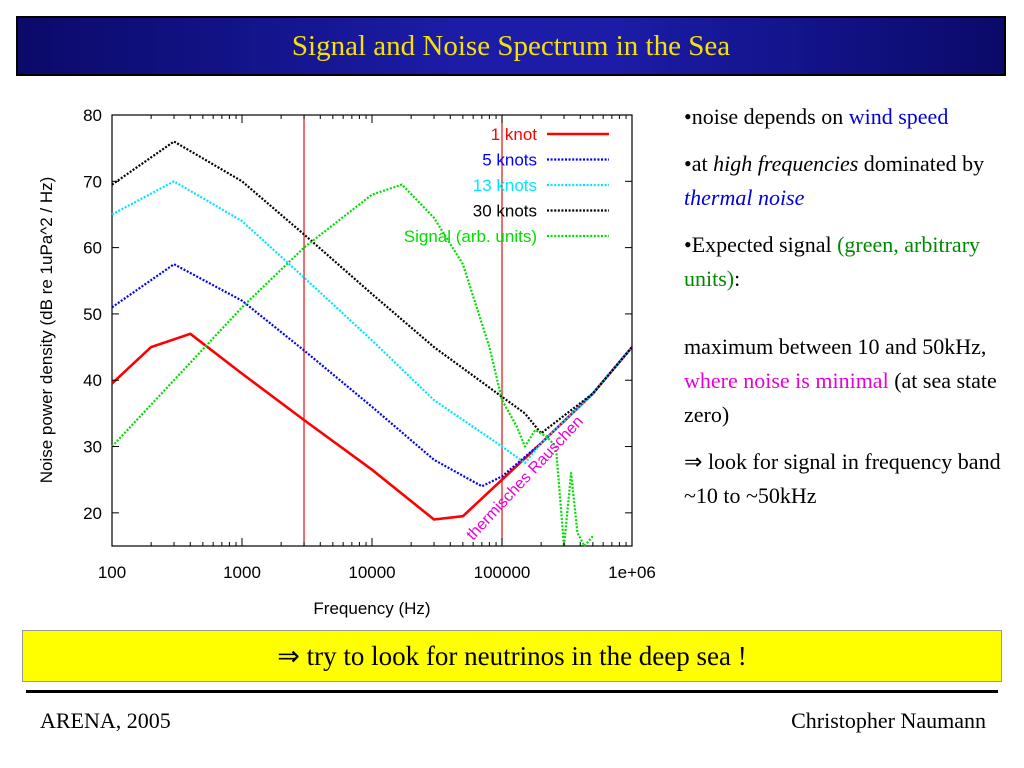 This screenshot has width=1024, height=768. I want to click on footer-event: ARENA, 2005, so click(105, 720).